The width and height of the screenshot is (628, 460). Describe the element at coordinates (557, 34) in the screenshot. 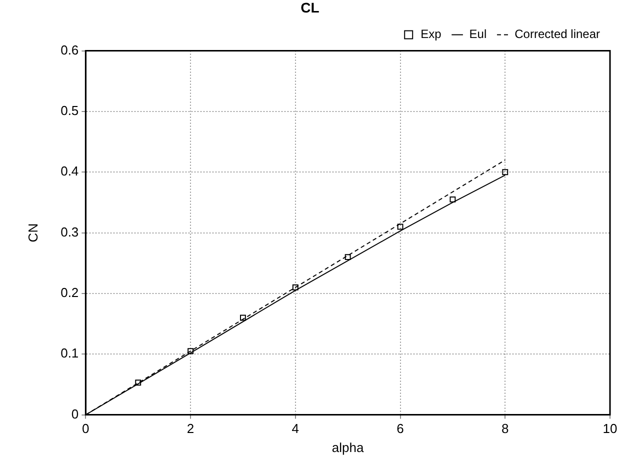

I see `legend-label: Corrected linear` at that location.